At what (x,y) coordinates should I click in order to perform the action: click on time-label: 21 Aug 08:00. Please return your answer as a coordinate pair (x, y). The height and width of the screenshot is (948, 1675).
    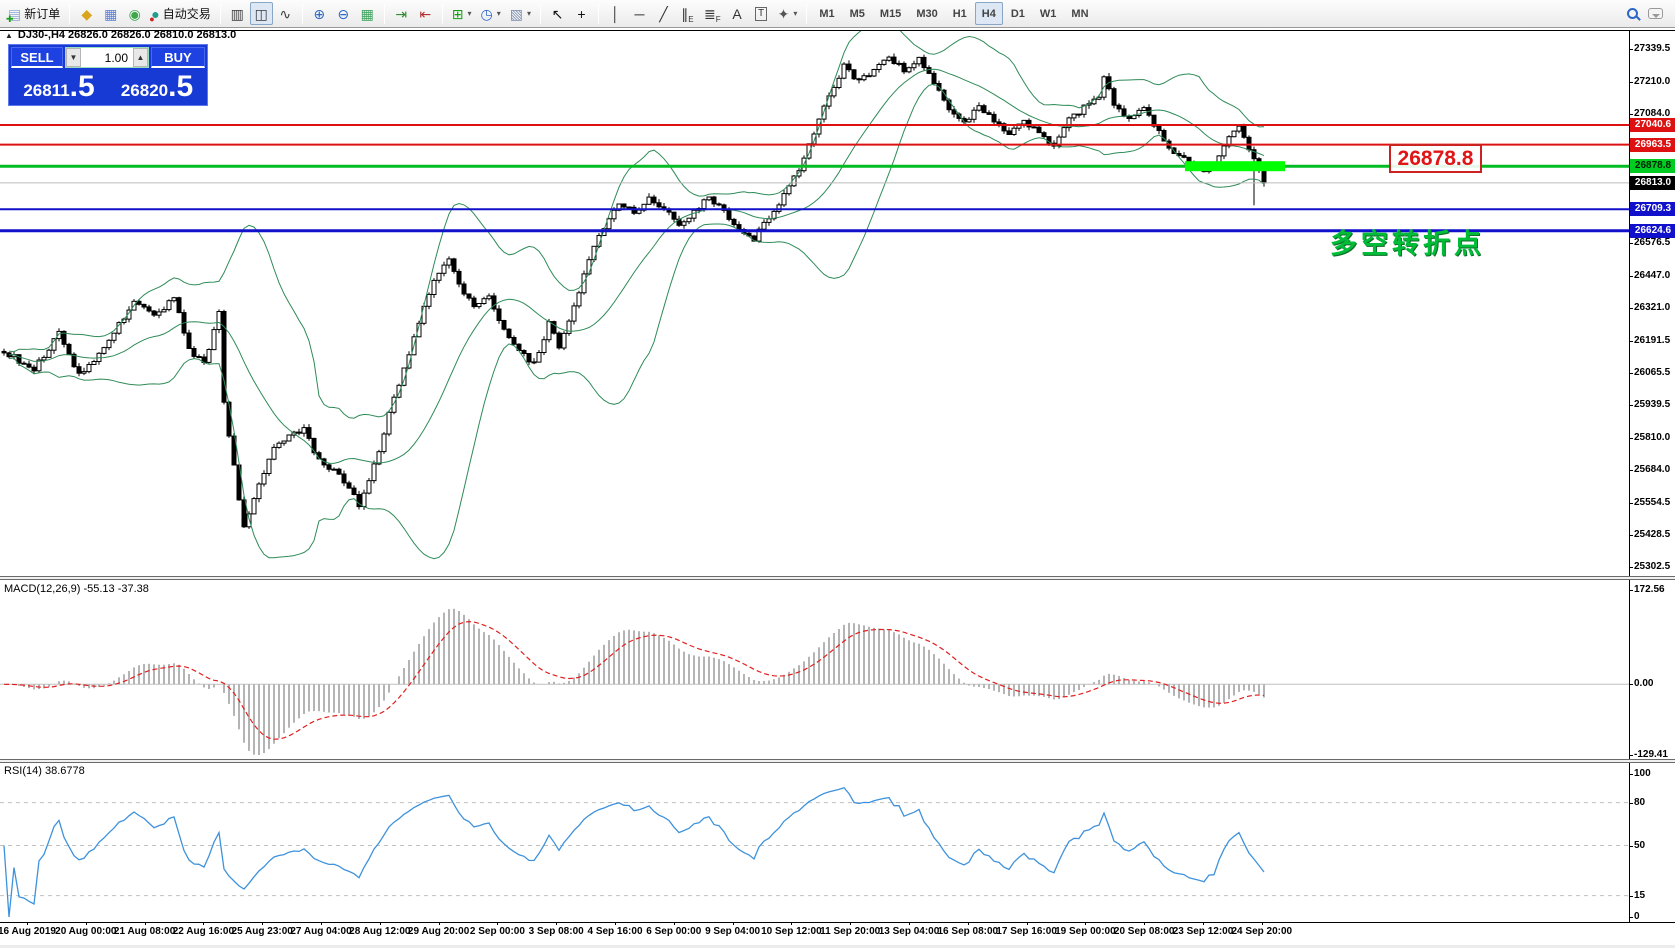
    Looking at the image, I should click on (144, 931).